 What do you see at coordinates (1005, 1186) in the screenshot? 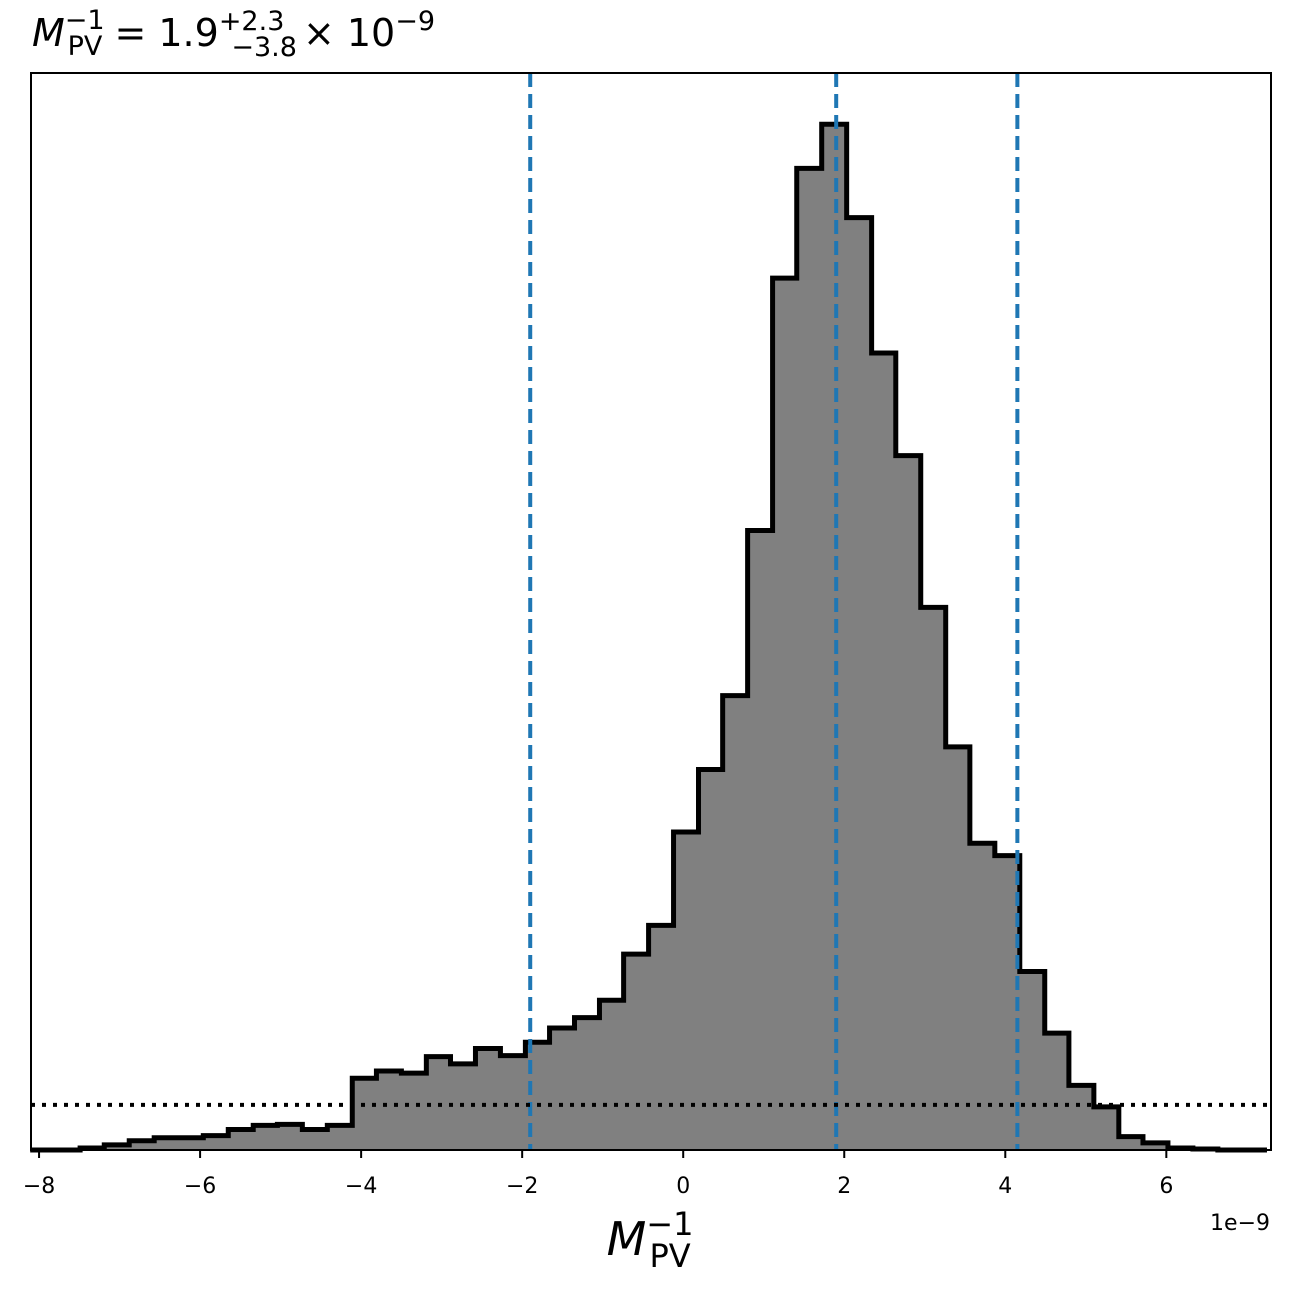
I see `x-tick-label: 4` at bounding box center [1005, 1186].